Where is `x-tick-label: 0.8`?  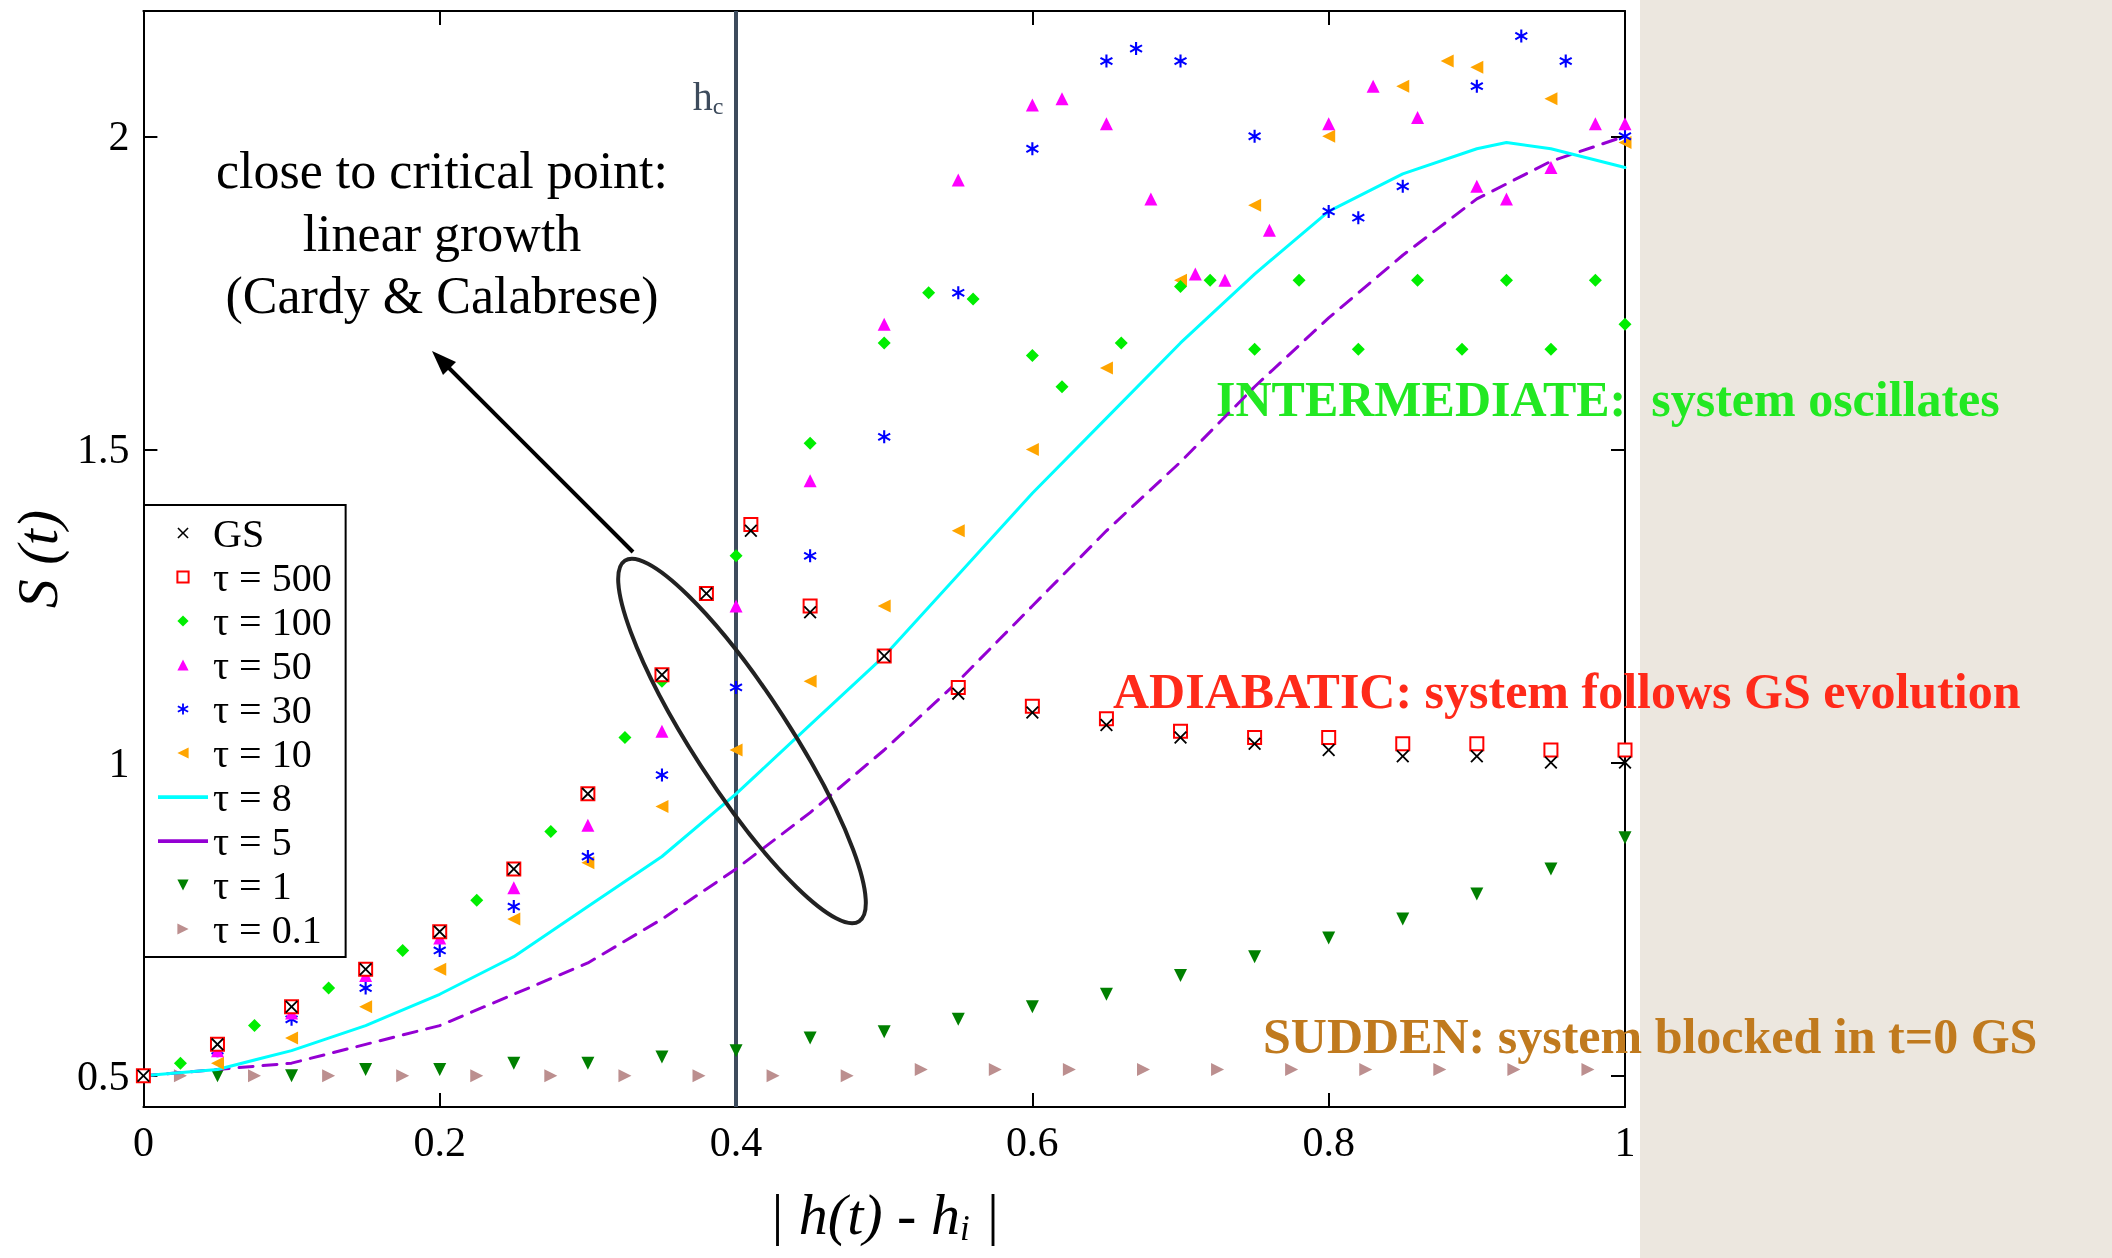 x-tick-label: 0.8 is located at coordinates (1328, 1142).